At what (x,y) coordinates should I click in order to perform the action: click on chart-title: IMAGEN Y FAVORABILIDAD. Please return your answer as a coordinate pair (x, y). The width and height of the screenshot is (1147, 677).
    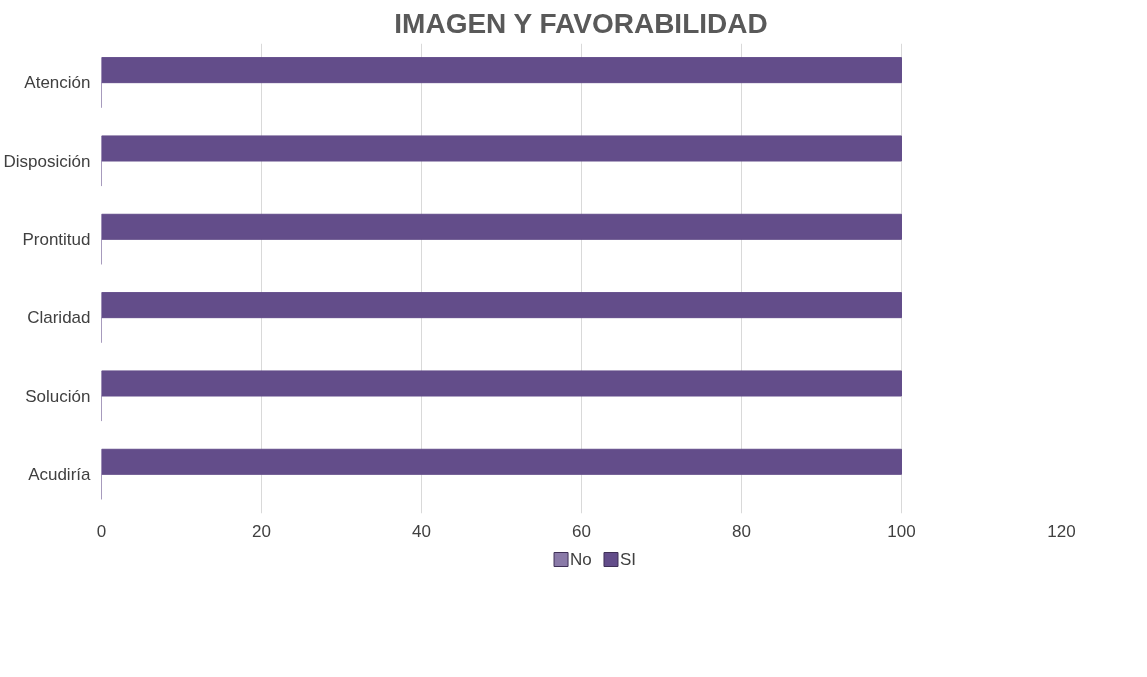
    Looking at the image, I should click on (581, 23).